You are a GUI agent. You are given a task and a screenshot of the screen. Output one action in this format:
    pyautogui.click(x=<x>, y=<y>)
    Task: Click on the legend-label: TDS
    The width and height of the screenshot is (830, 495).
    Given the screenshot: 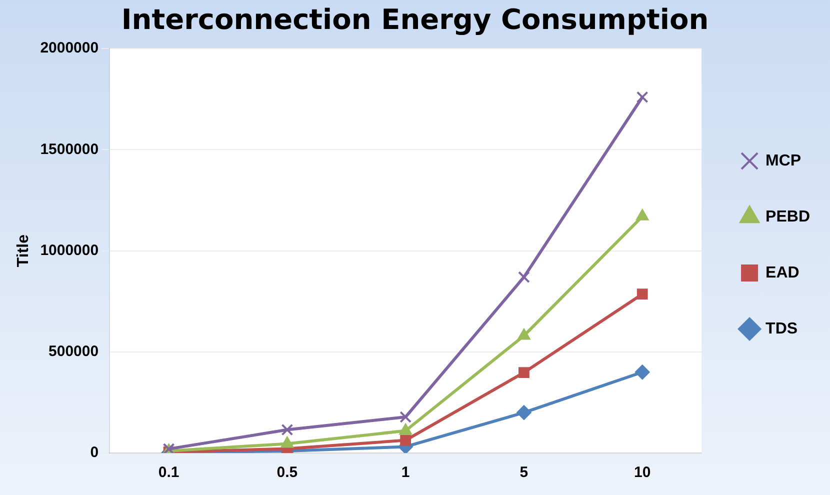 What is the action you would take?
    pyautogui.click(x=782, y=329)
    